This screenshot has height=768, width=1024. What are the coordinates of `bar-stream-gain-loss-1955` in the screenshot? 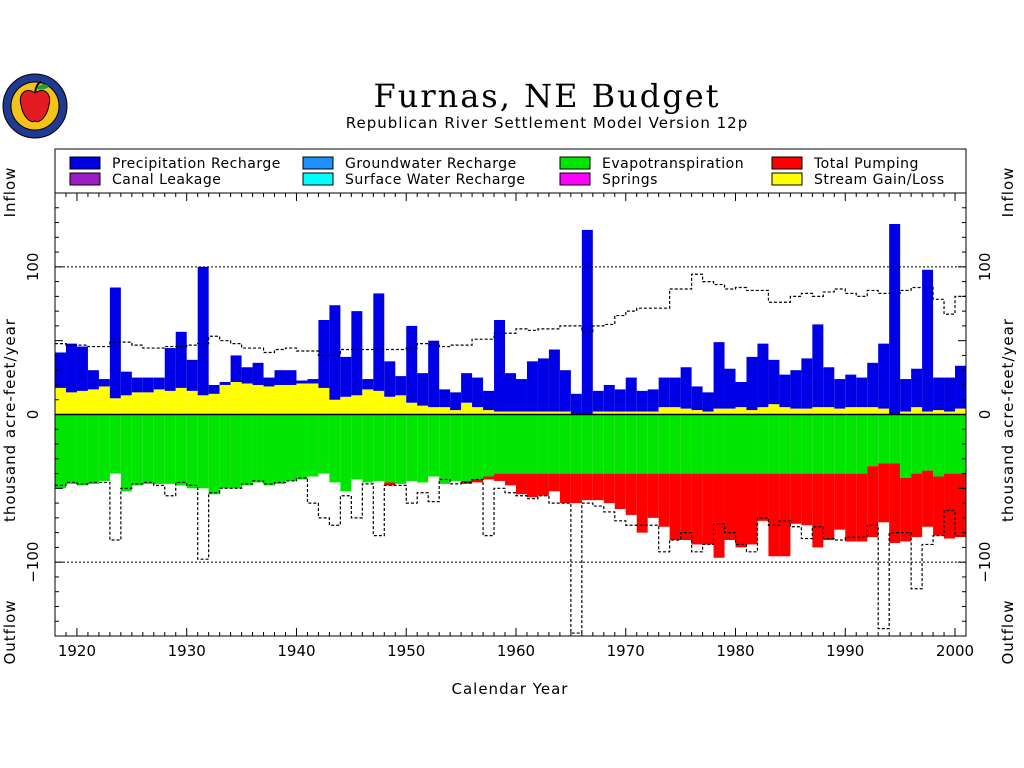 It's located at (467, 408).